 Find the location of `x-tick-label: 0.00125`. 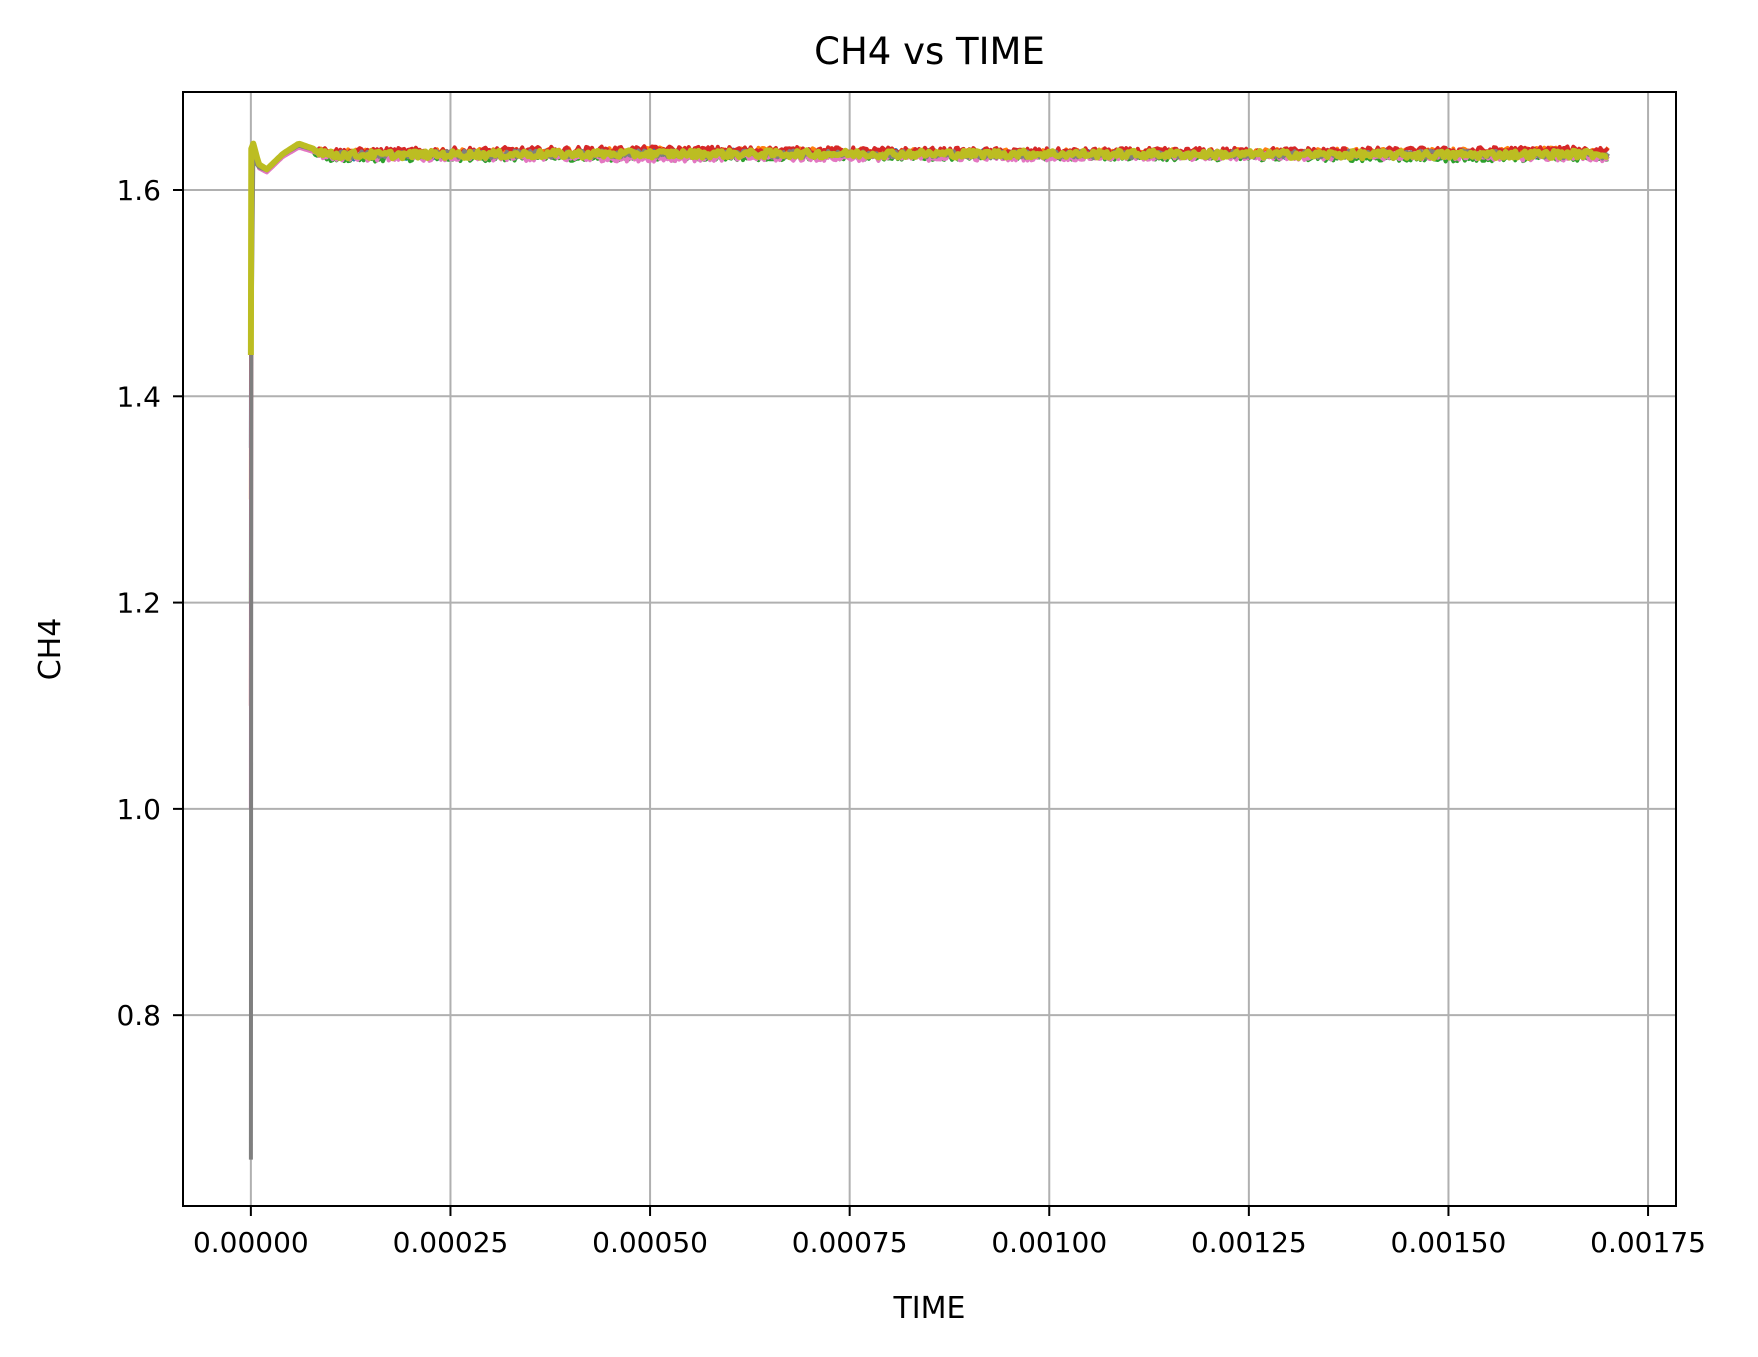

x-tick-label: 0.00125 is located at coordinates (1249, 1242).